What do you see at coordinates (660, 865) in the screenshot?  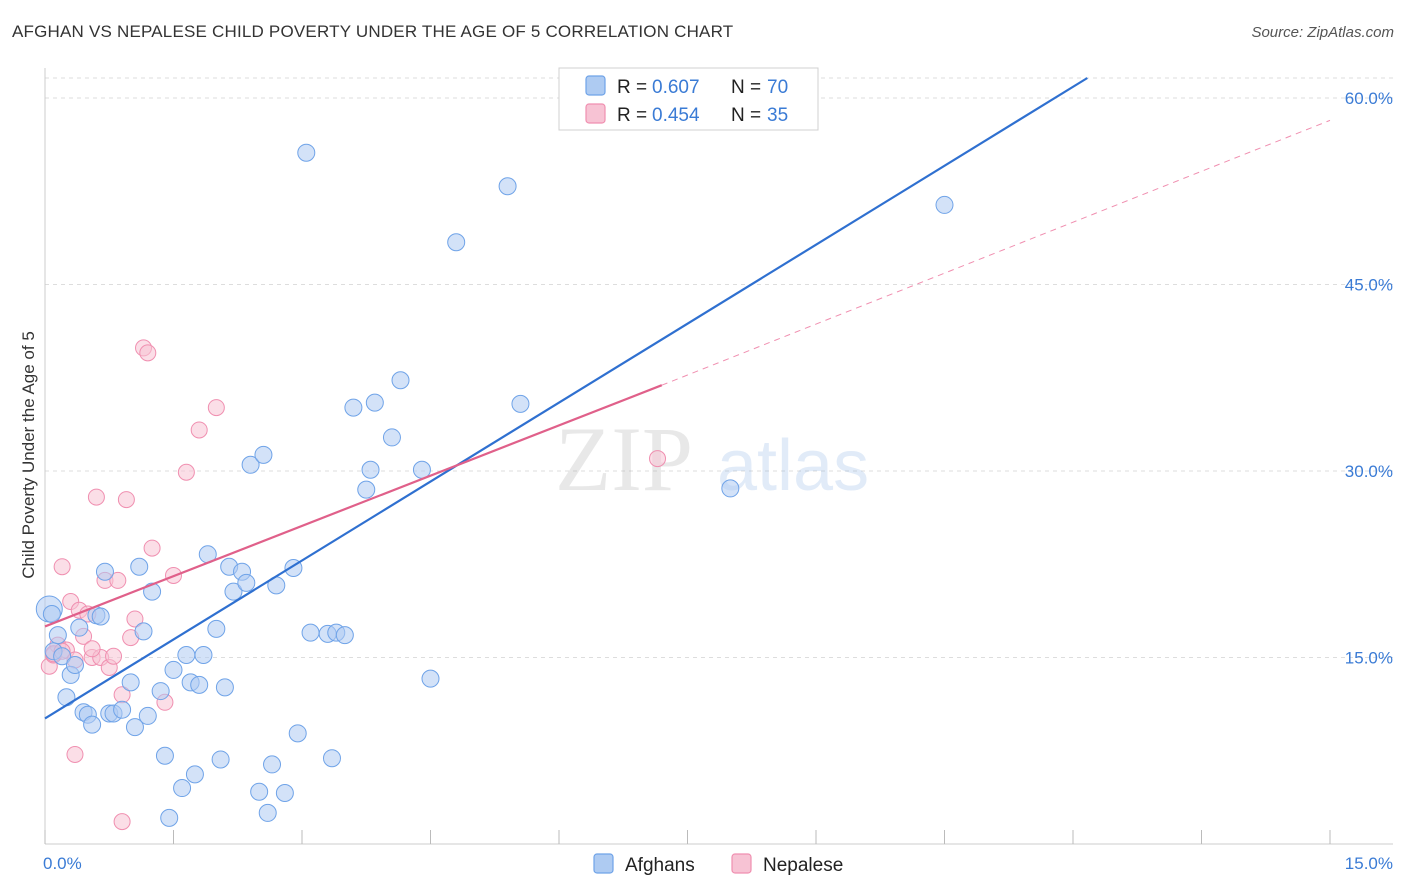 I see `bottom-legend-afghans-label: Afghans` at bounding box center [660, 865].